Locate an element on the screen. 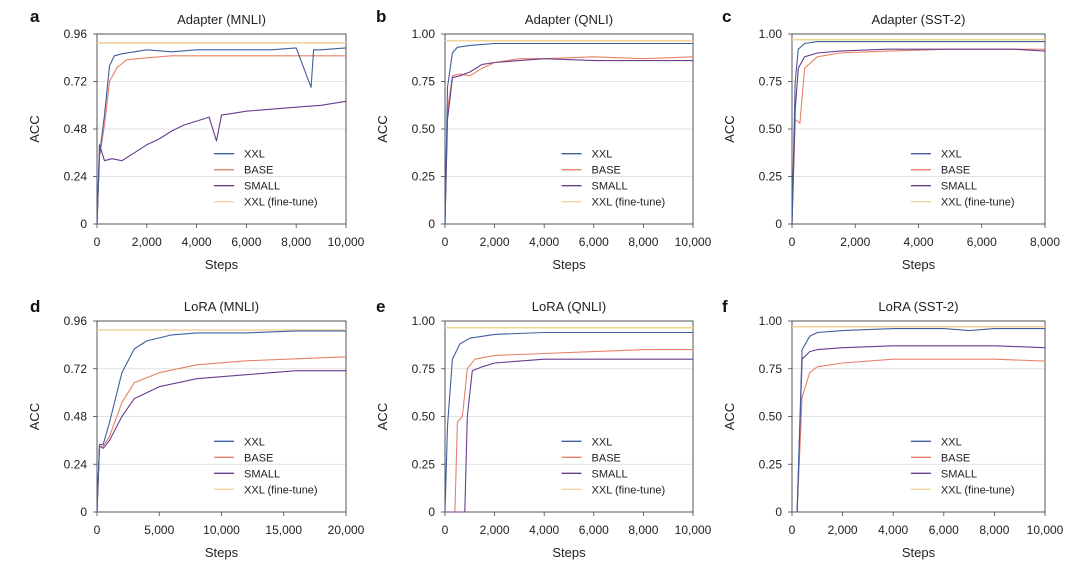  y-tick-label: 0.48 is located at coordinates (76, 129).